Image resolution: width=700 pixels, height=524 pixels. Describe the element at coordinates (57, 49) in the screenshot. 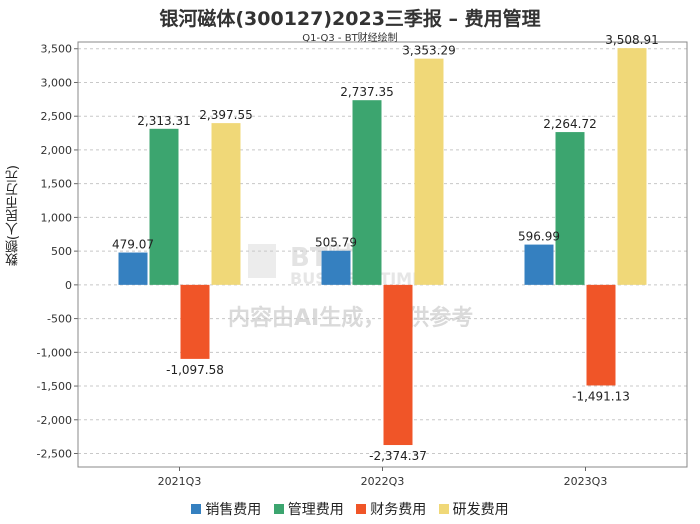

I see `y-tick-label: 3,500` at that location.